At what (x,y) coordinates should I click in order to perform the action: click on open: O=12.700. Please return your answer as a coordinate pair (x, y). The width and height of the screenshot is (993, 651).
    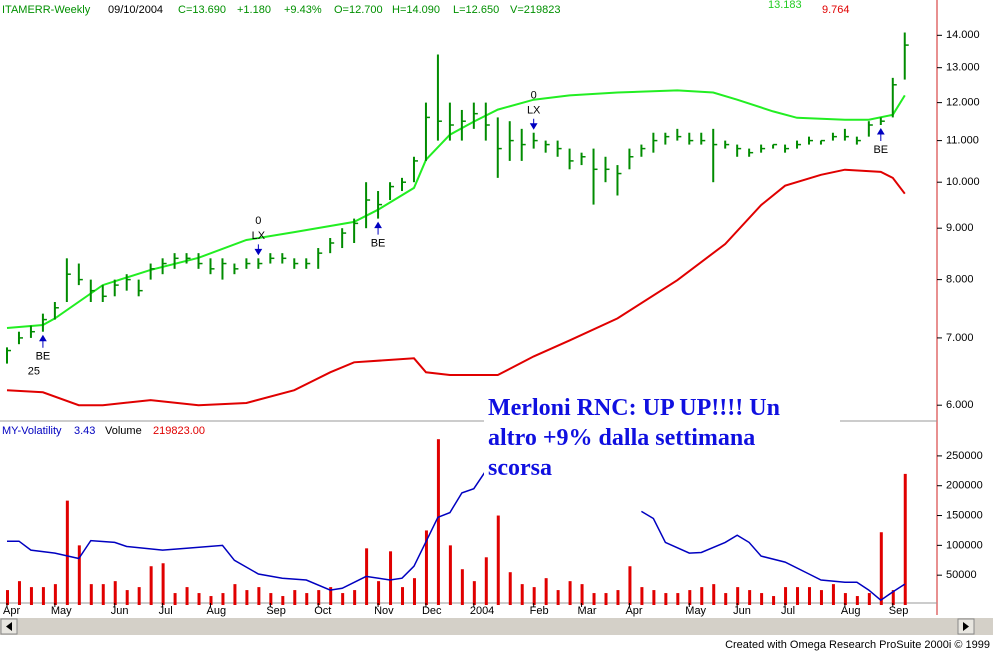
    Looking at the image, I should click on (358, 10).